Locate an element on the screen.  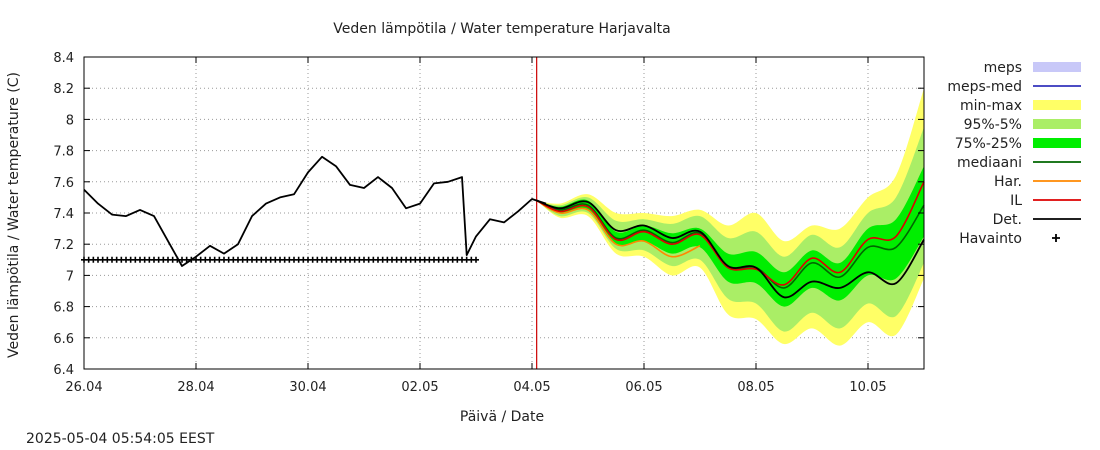
x-tick-label: 28.04 is located at coordinates (195, 387).